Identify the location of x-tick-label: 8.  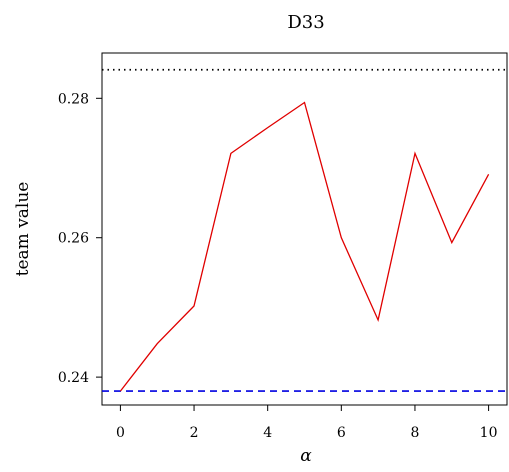
(414, 433).